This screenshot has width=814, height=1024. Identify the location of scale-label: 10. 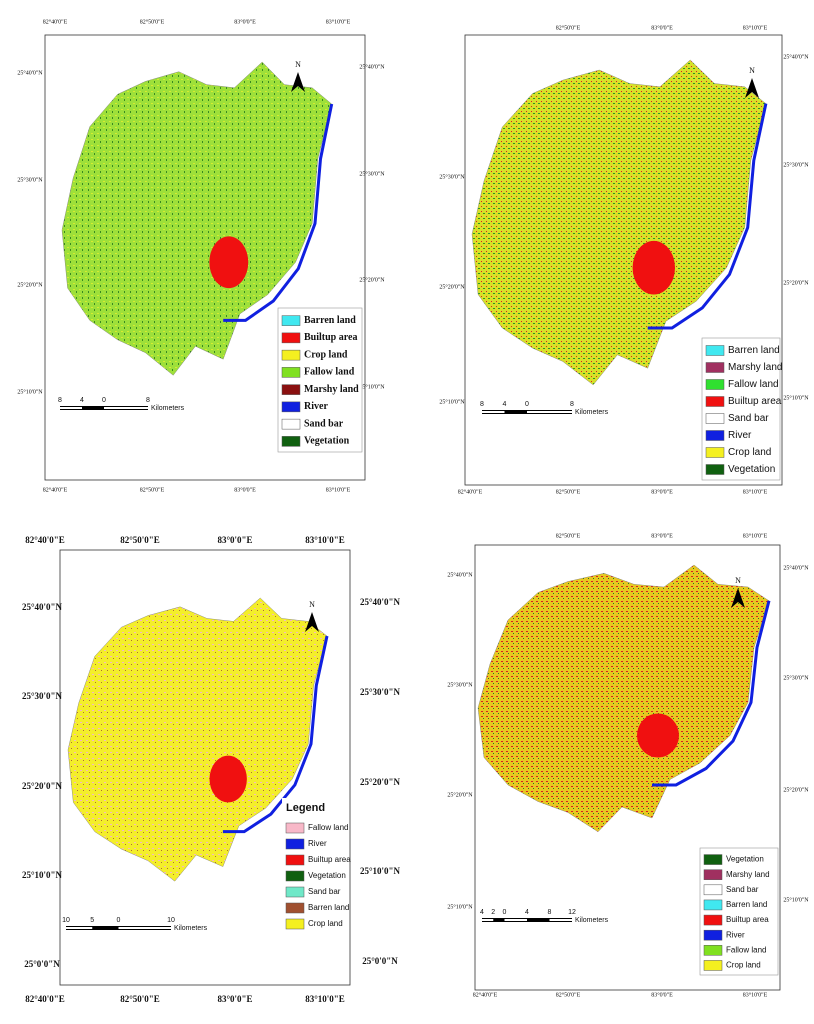
(66, 920).